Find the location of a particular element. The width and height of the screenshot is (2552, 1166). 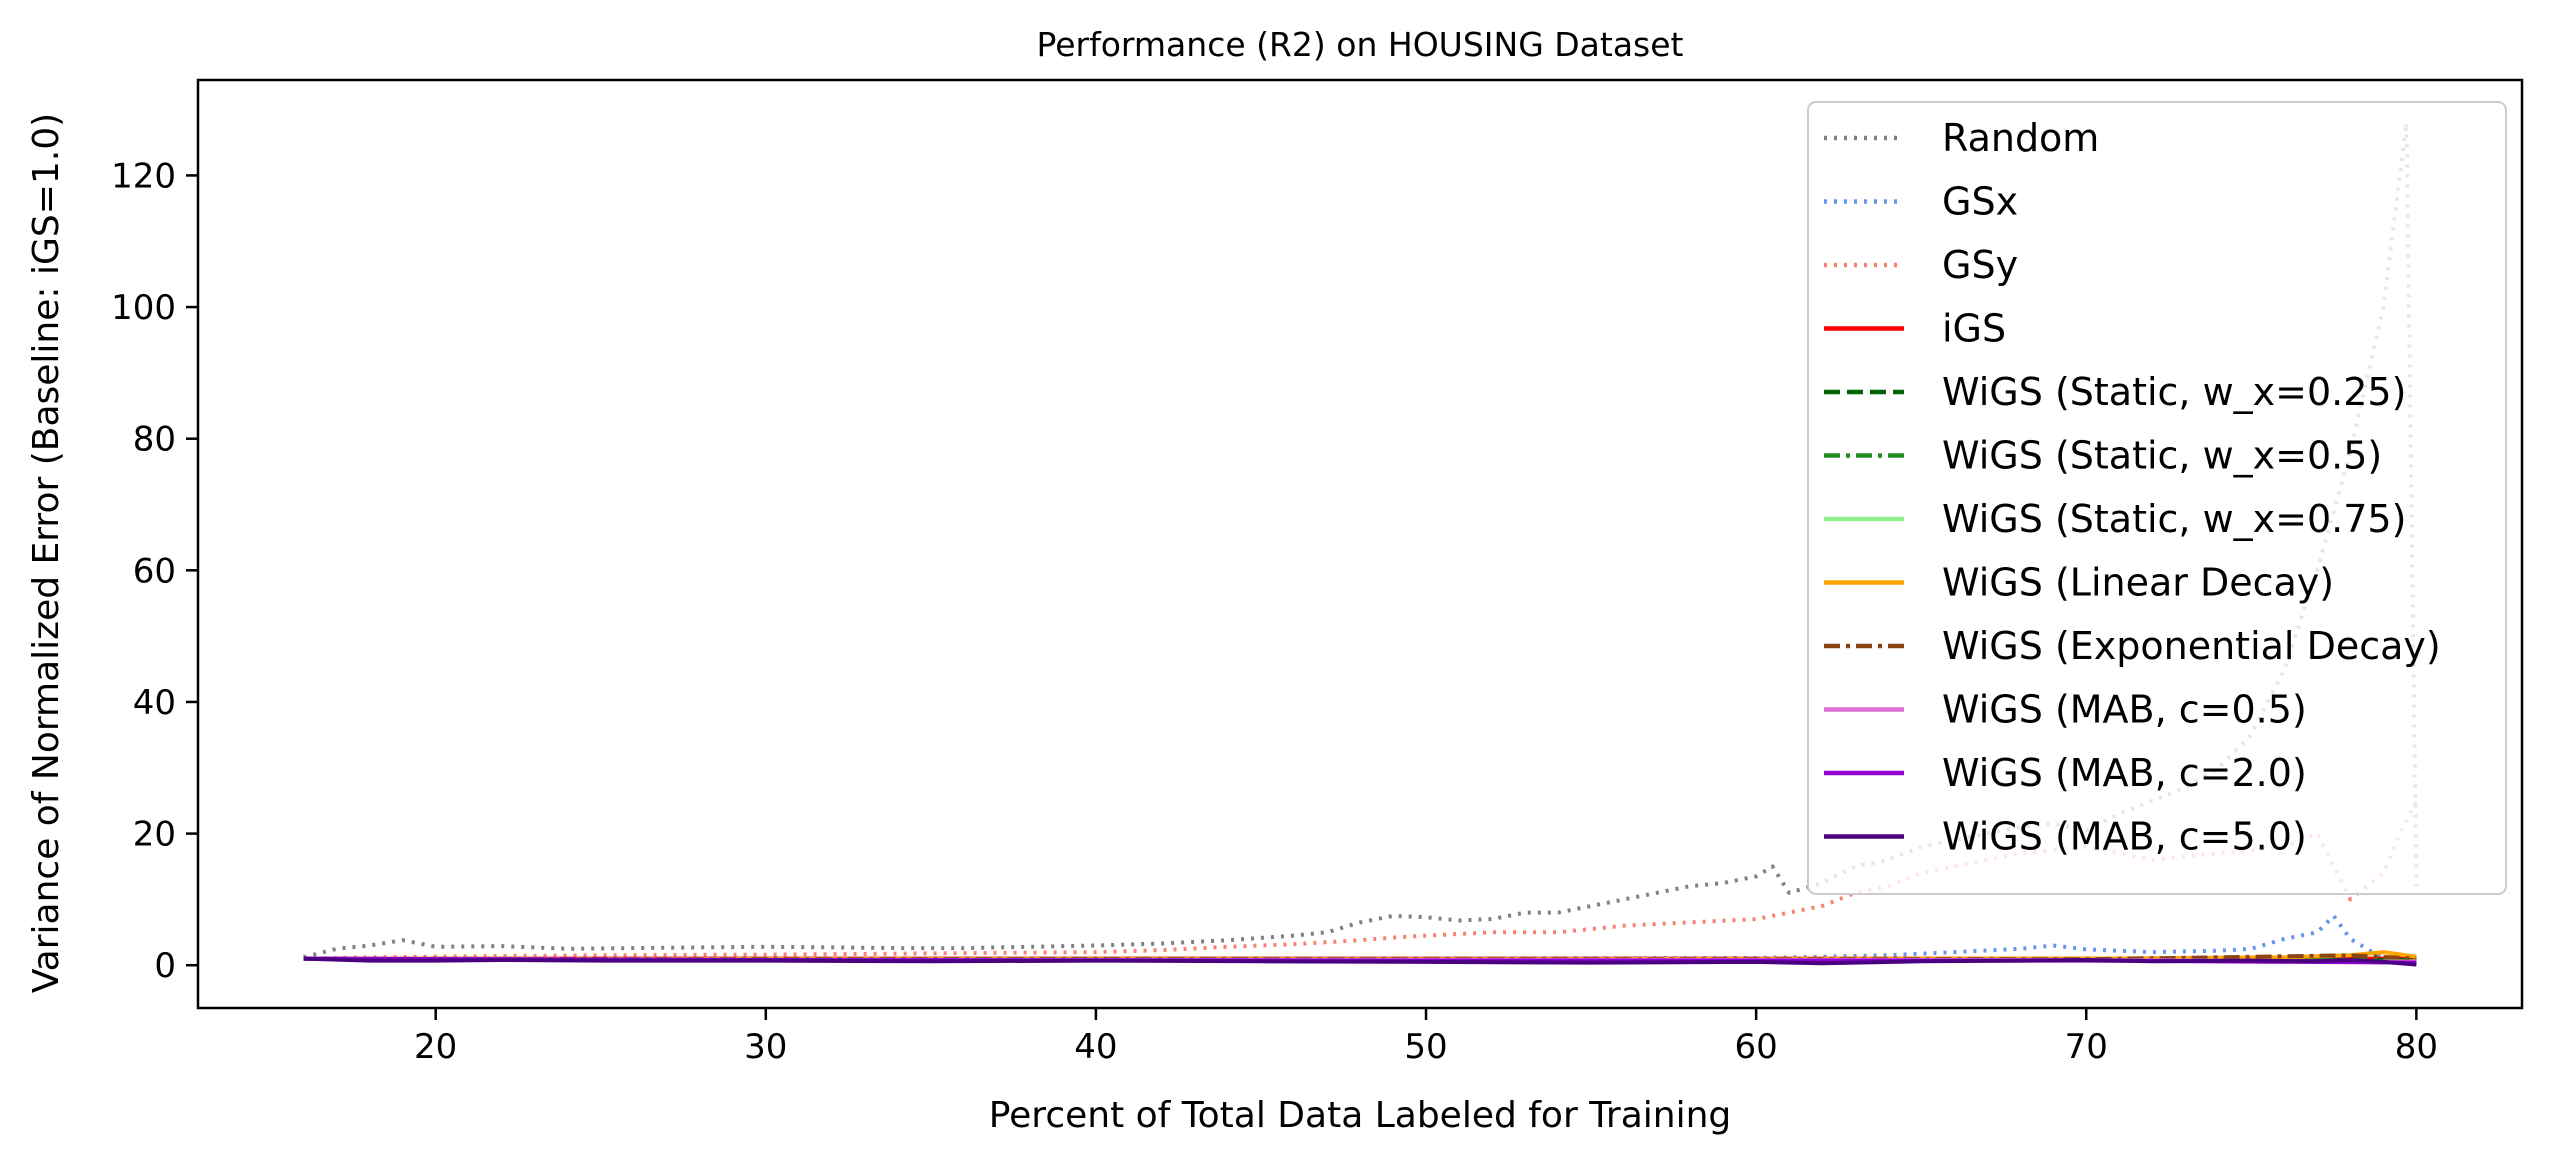

x-tick-label: 70 is located at coordinates (2086, 1047).